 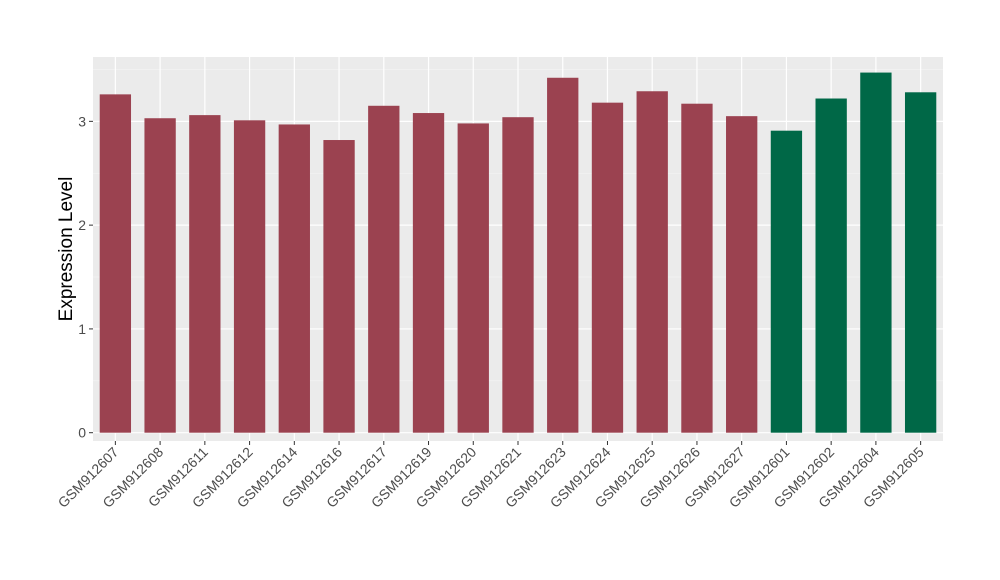 What do you see at coordinates (786, 281) in the screenshot?
I see `bar-GSM912601` at bounding box center [786, 281].